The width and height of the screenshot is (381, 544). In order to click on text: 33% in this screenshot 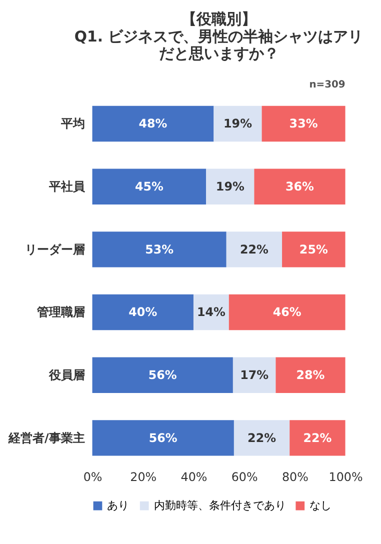, I will do `click(303, 123)`.